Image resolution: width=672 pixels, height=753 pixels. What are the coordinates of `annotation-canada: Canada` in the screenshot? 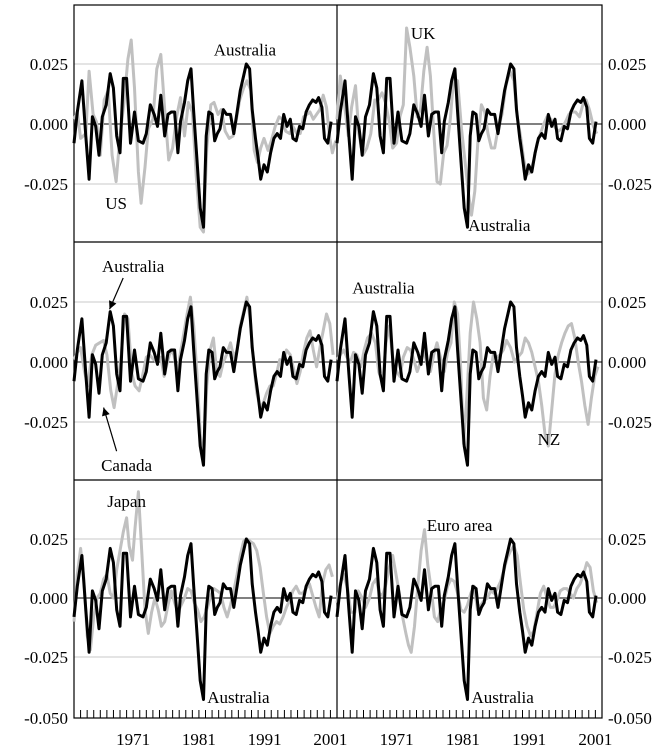 It's located at (126, 465).